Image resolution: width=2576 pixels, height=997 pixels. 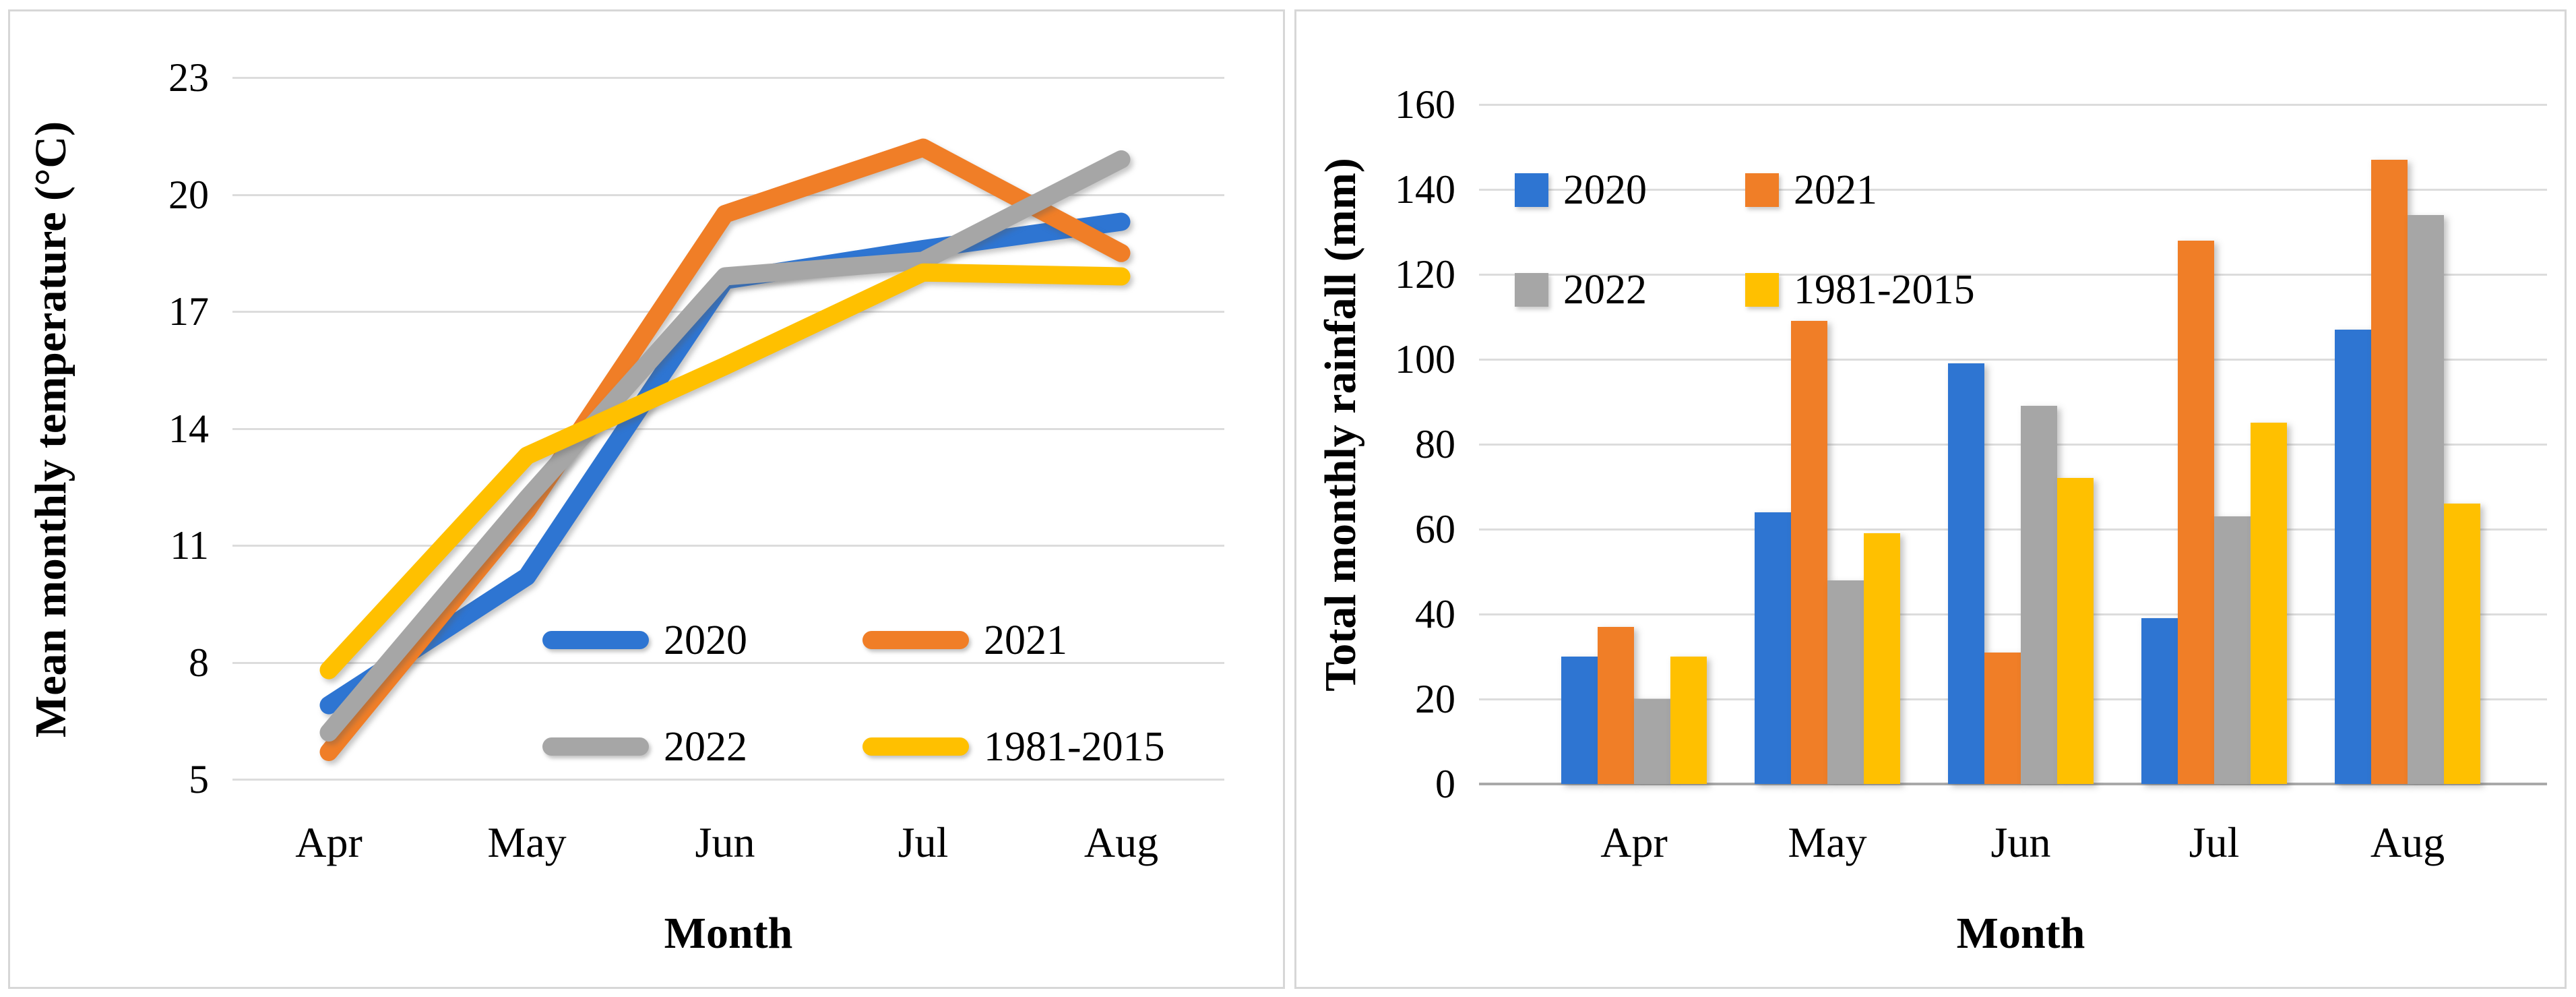 What do you see at coordinates (199, 779) in the screenshot?
I see `temperature-y-tick: 5` at bounding box center [199, 779].